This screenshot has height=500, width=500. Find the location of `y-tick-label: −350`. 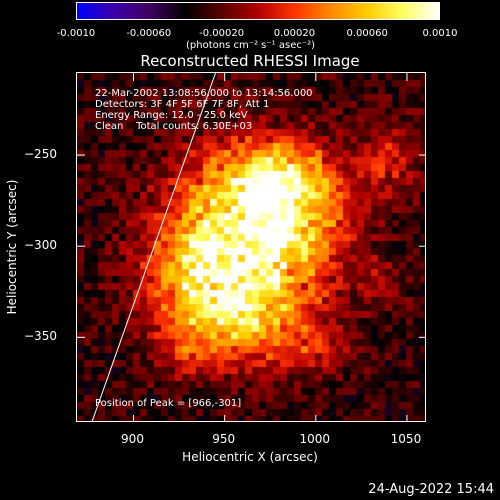

y-tick-label: −350 is located at coordinates (40, 336).